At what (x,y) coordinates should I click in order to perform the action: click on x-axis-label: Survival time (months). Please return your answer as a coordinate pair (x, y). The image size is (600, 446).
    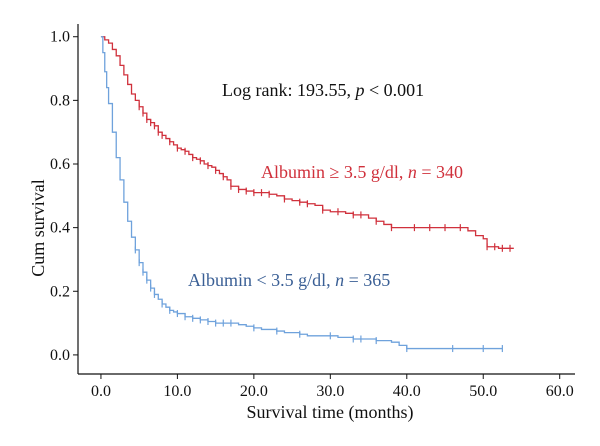
    Looking at the image, I should click on (330, 412).